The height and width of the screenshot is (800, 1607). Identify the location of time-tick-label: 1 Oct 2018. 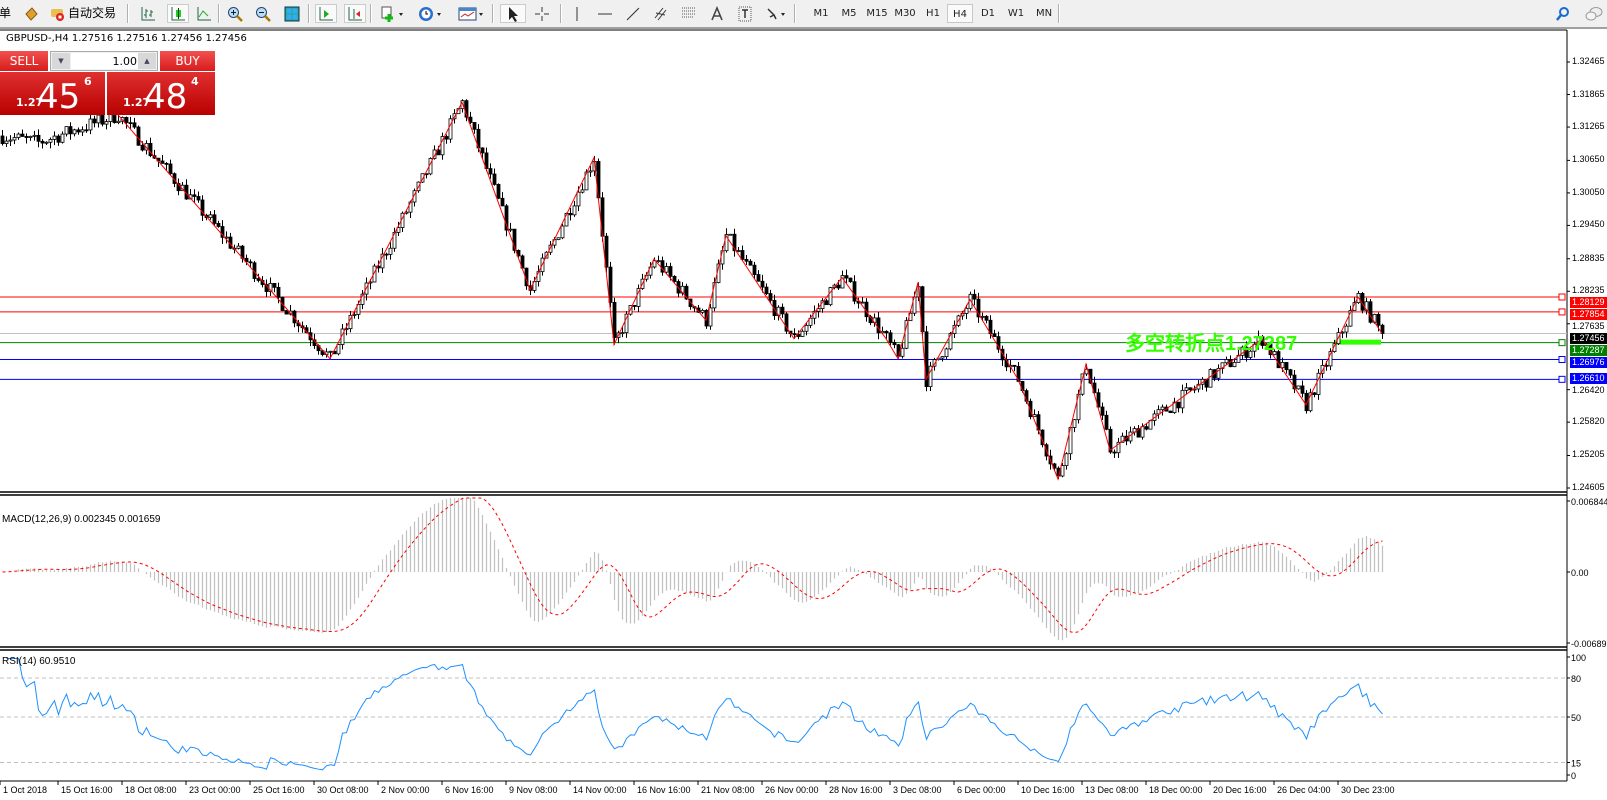
(25, 790).